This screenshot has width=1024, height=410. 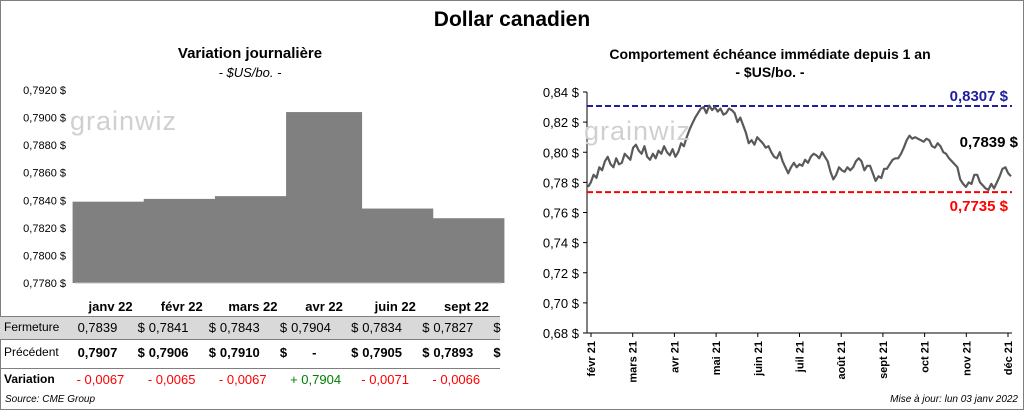 I want to click on table-cell: 0,7910, so click(x=239, y=352).